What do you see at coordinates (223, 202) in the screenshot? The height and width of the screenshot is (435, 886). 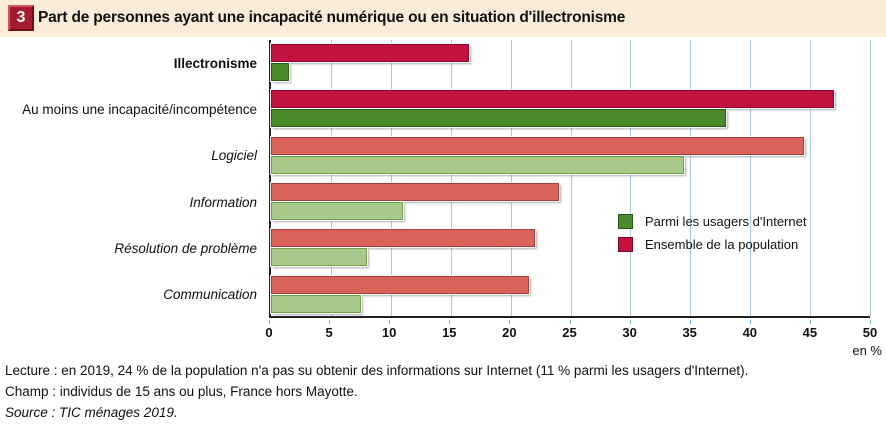 I see `category-label-information: Information` at bounding box center [223, 202].